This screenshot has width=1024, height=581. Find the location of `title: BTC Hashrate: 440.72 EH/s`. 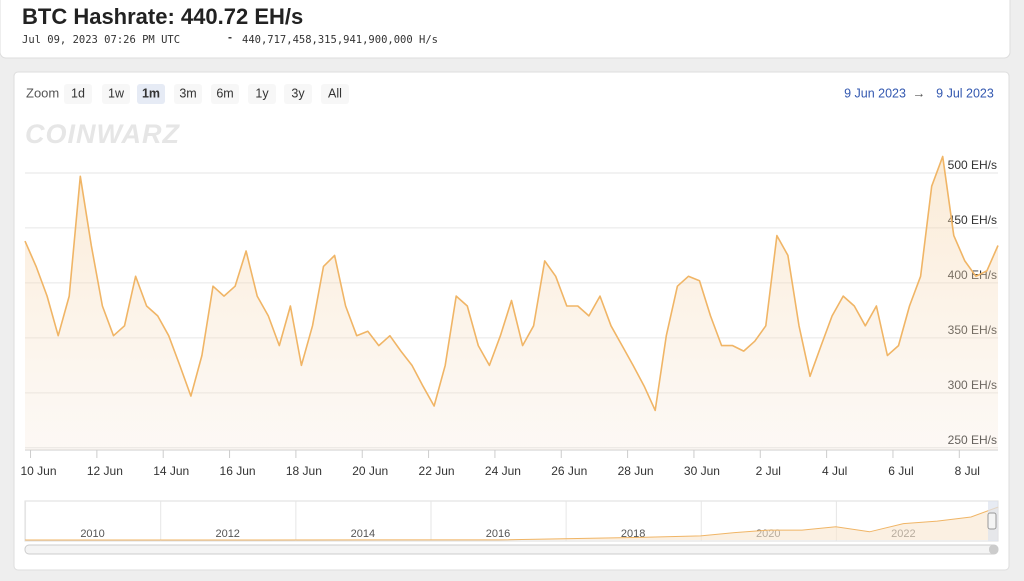

title: BTC Hashrate: 440.72 EH/s is located at coordinates (162, 16).